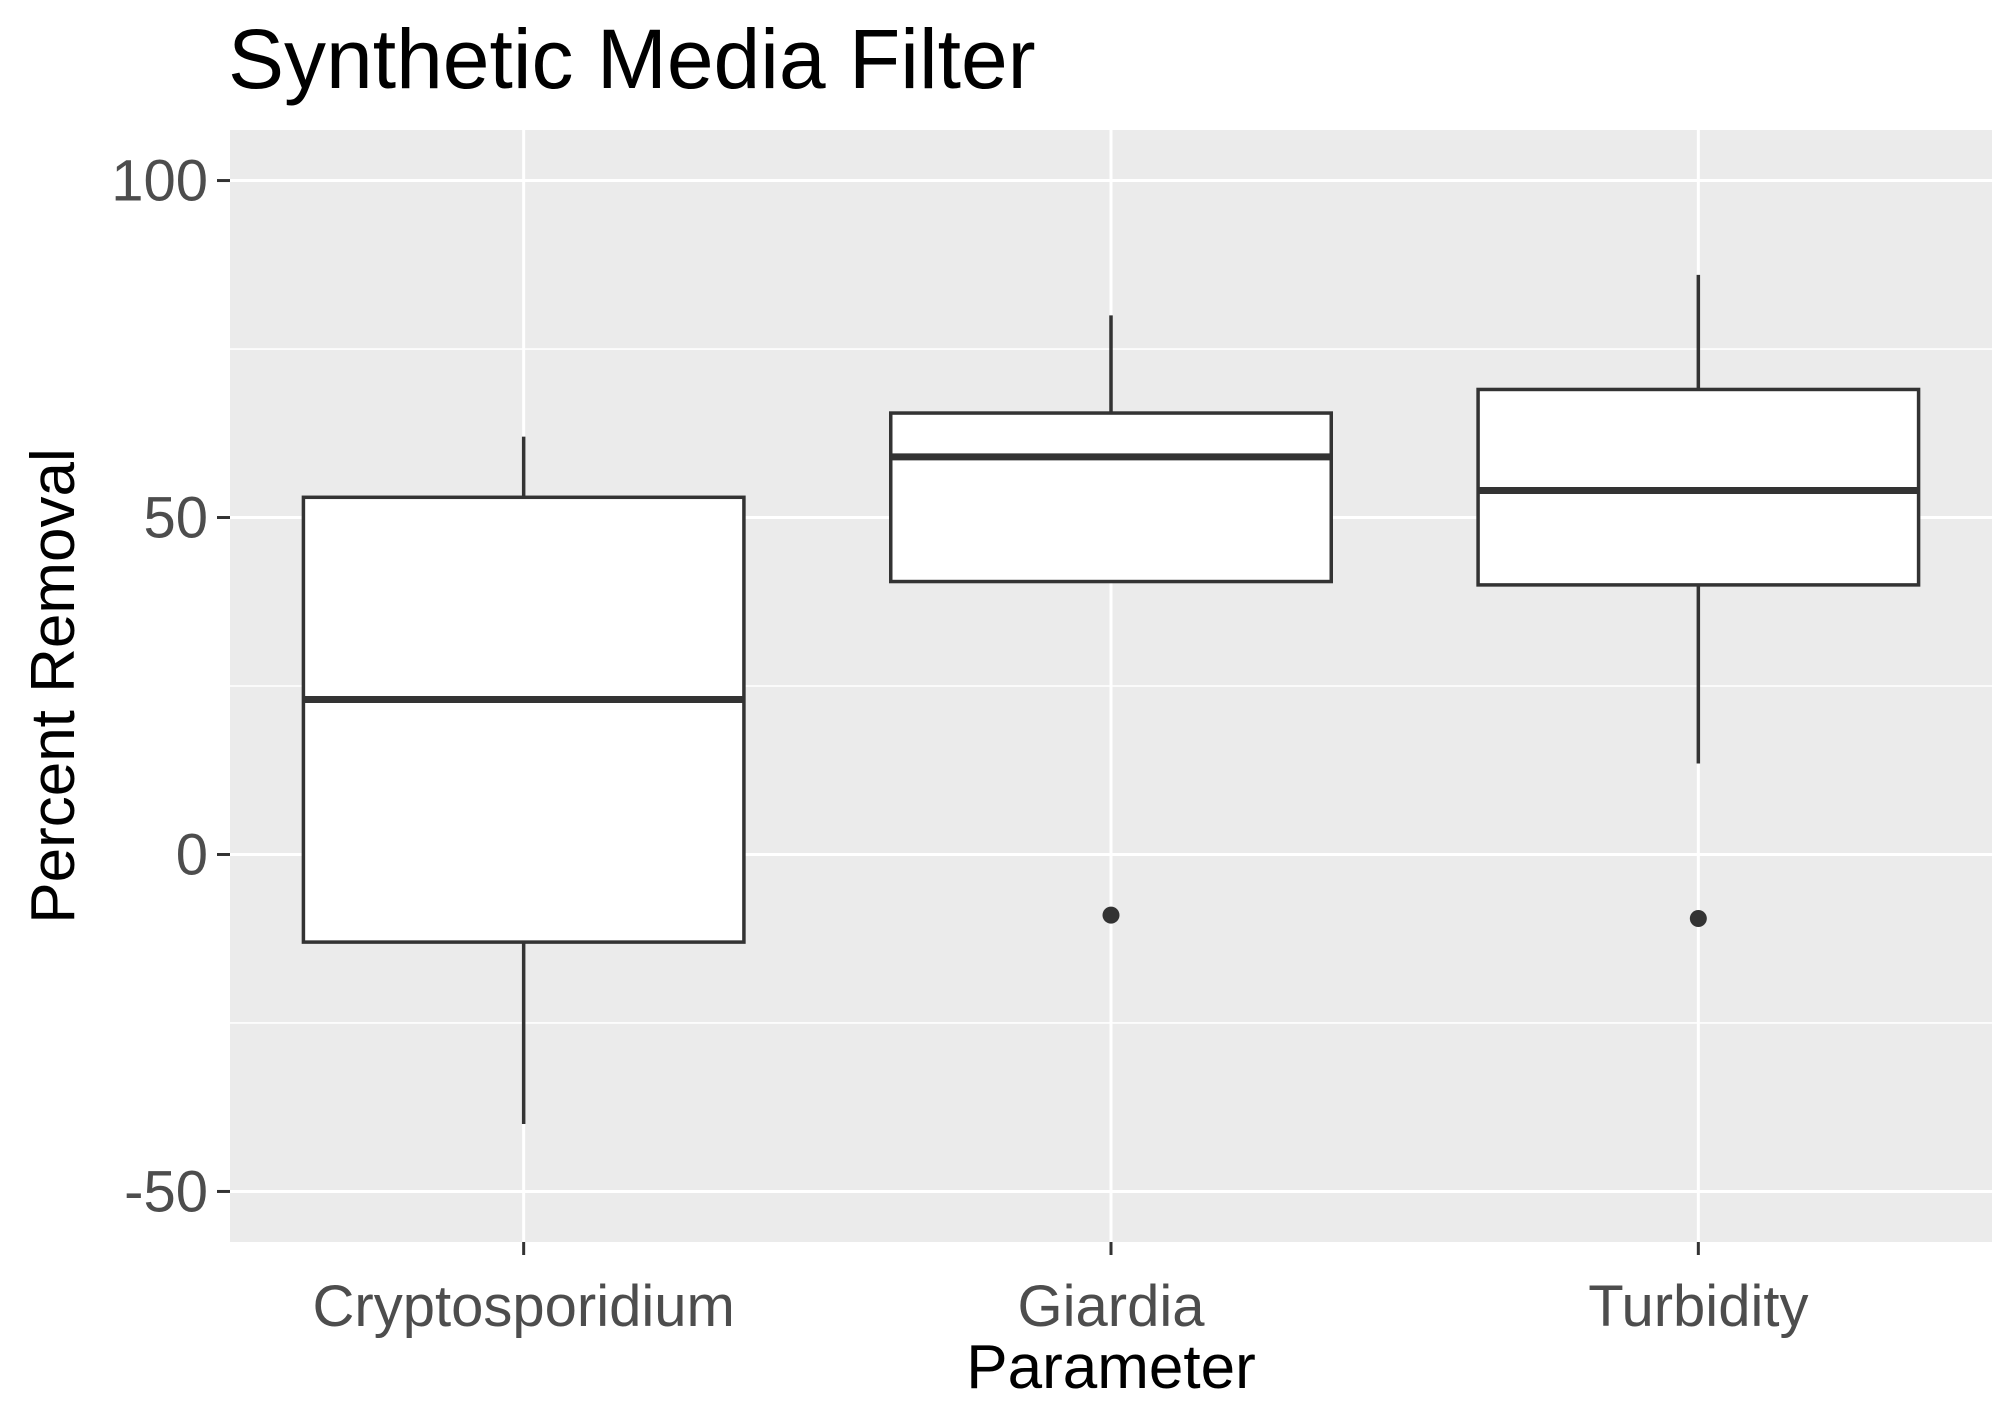  Describe the element at coordinates (192, 854) in the screenshot. I see `y-tick-label: 0` at that location.